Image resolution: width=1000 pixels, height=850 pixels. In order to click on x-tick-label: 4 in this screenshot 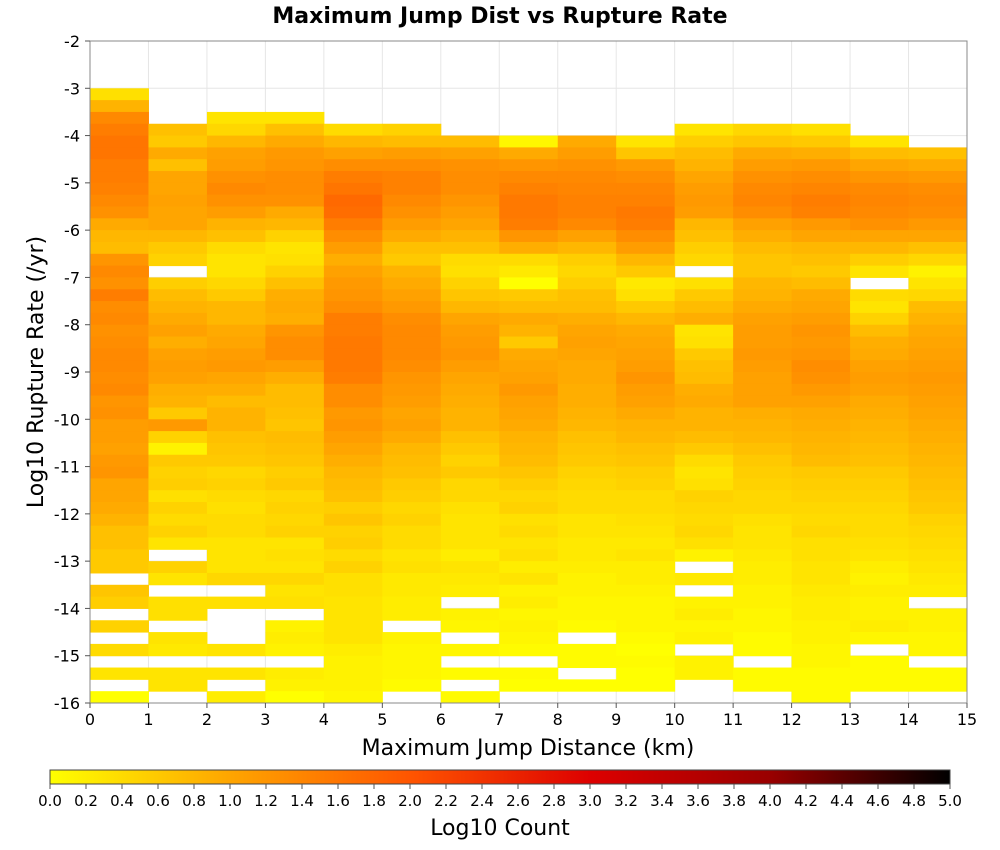, I will do `click(324, 719)`.